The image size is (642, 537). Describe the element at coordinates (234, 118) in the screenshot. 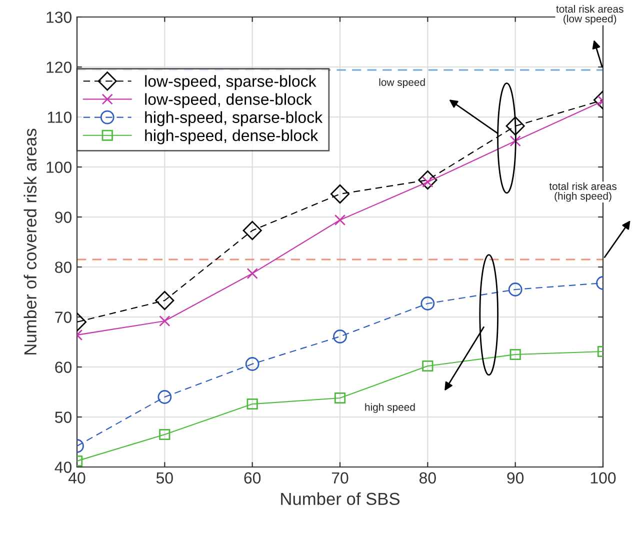

I see `legend-label: high-speed, sparse-block` at that location.